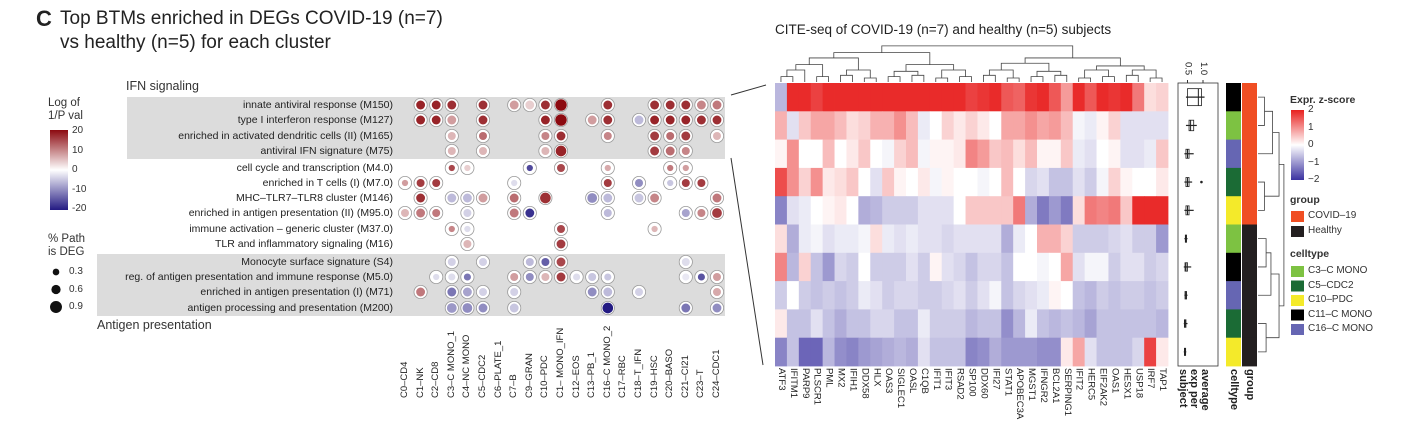 The height and width of the screenshot is (443, 1425). What do you see at coordinates (1188, 69) in the screenshot?
I see `boxplot-tick-label: 0.5` at bounding box center [1188, 69].